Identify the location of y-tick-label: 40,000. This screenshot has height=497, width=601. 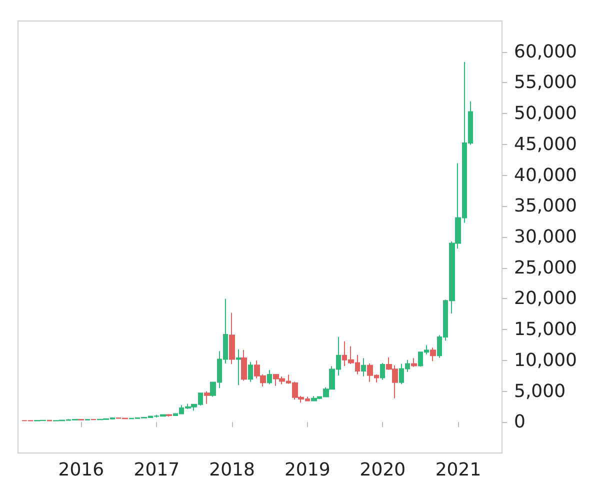
(545, 175).